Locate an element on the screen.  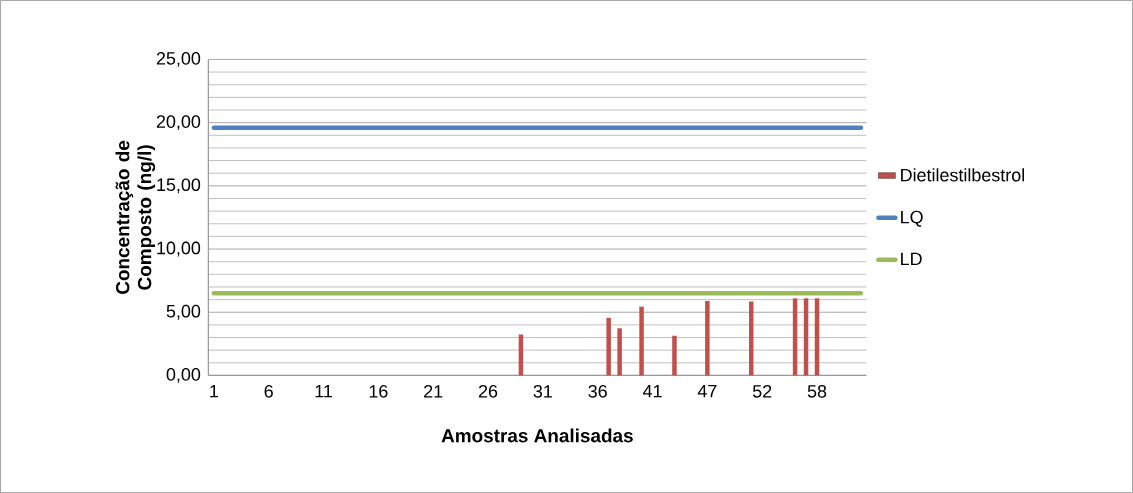
x-tick-label: 58 is located at coordinates (817, 391).